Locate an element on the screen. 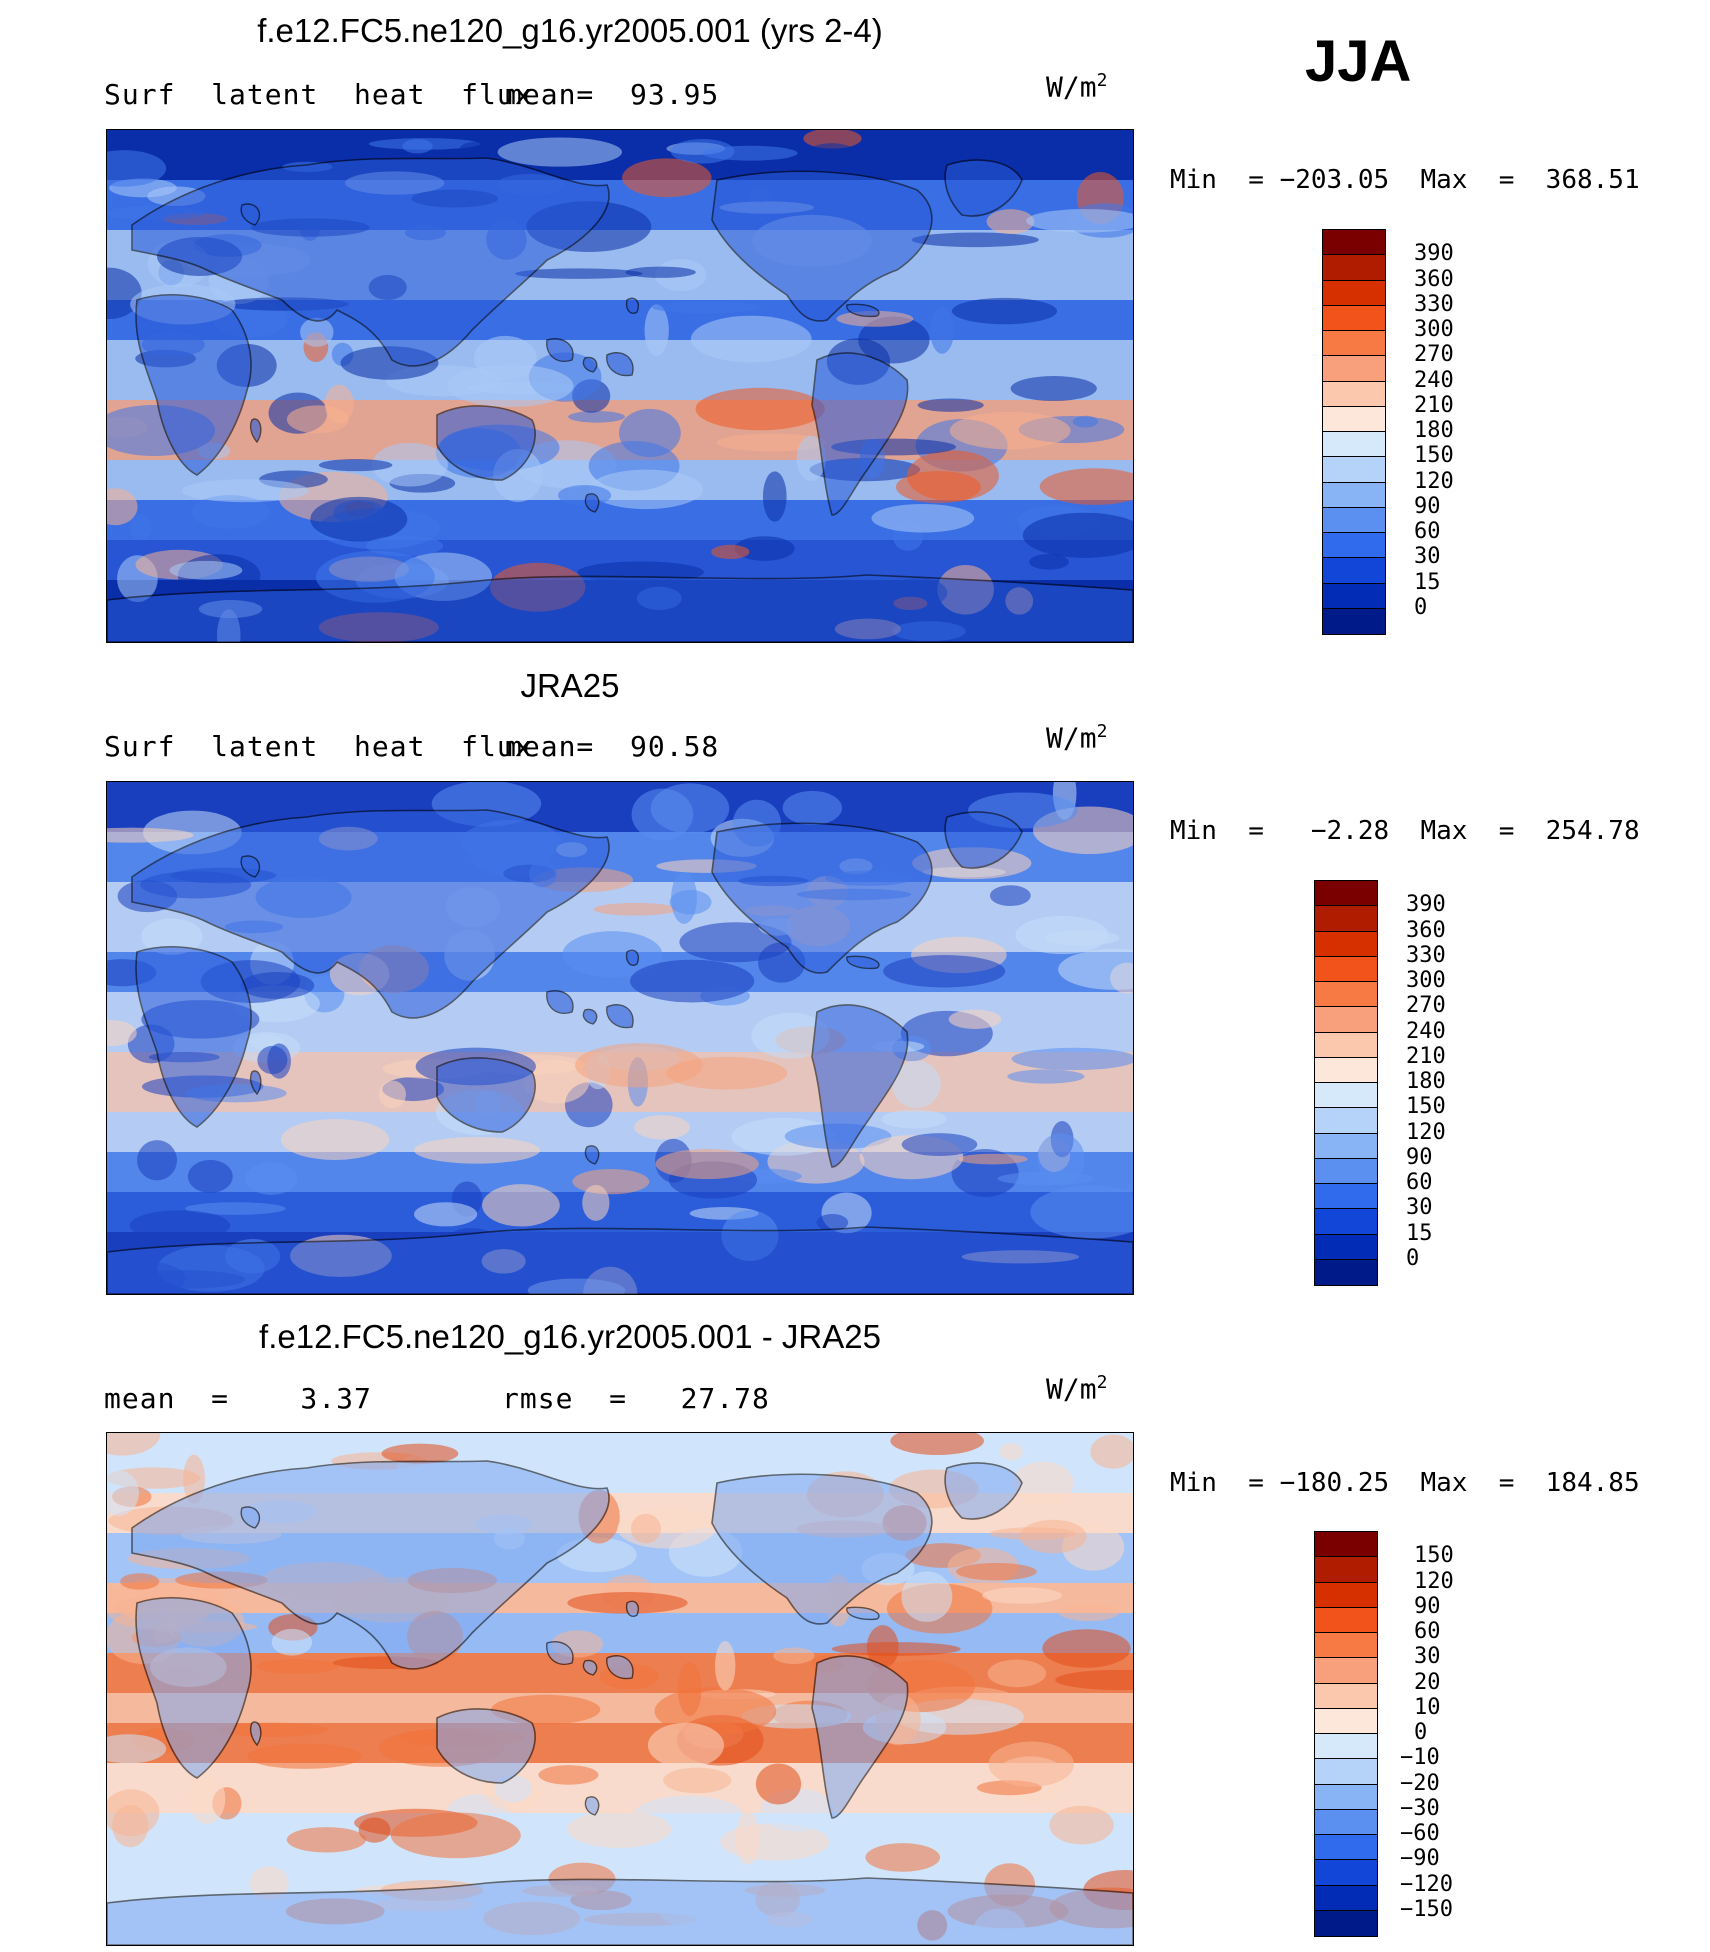 Image resolution: width=1710 pixels, height=1952 pixels. colorbar-tick-label: 330 is located at coordinates (1434, 304).